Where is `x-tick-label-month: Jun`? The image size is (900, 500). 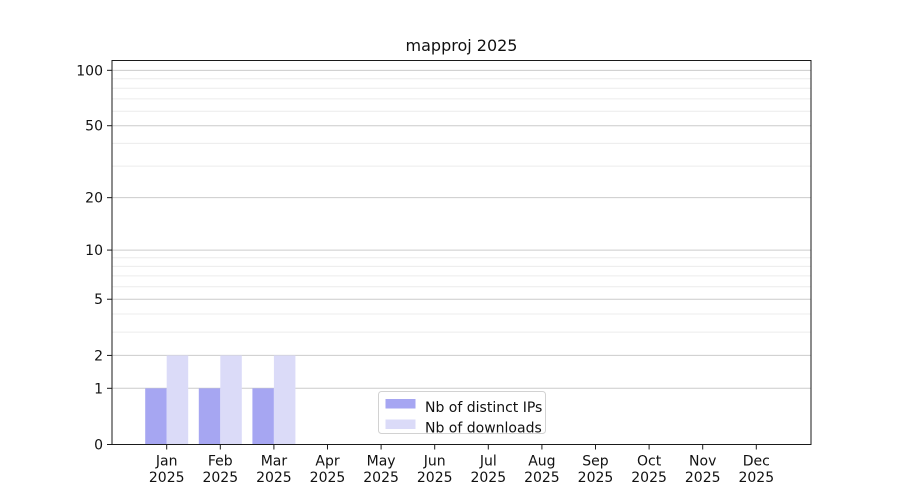
x-tick-label-month: Jun is located at coordinates (434, 462).